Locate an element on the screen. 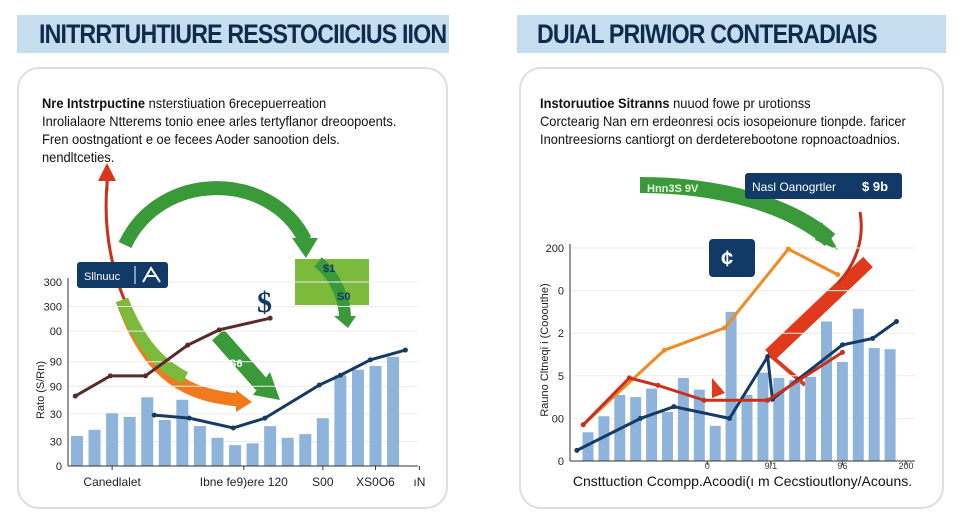 The width and height of the screenshot is (960, 528). right-title-bar: DUIAL PRIWIOR CONTERADIAIS is located at coordinates (731, 34).